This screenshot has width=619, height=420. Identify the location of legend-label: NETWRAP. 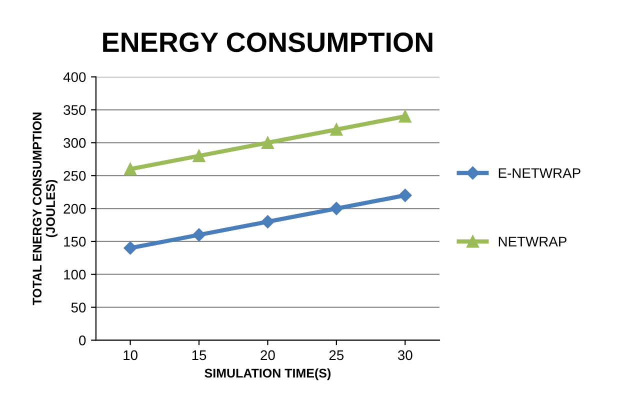
(532, 241).